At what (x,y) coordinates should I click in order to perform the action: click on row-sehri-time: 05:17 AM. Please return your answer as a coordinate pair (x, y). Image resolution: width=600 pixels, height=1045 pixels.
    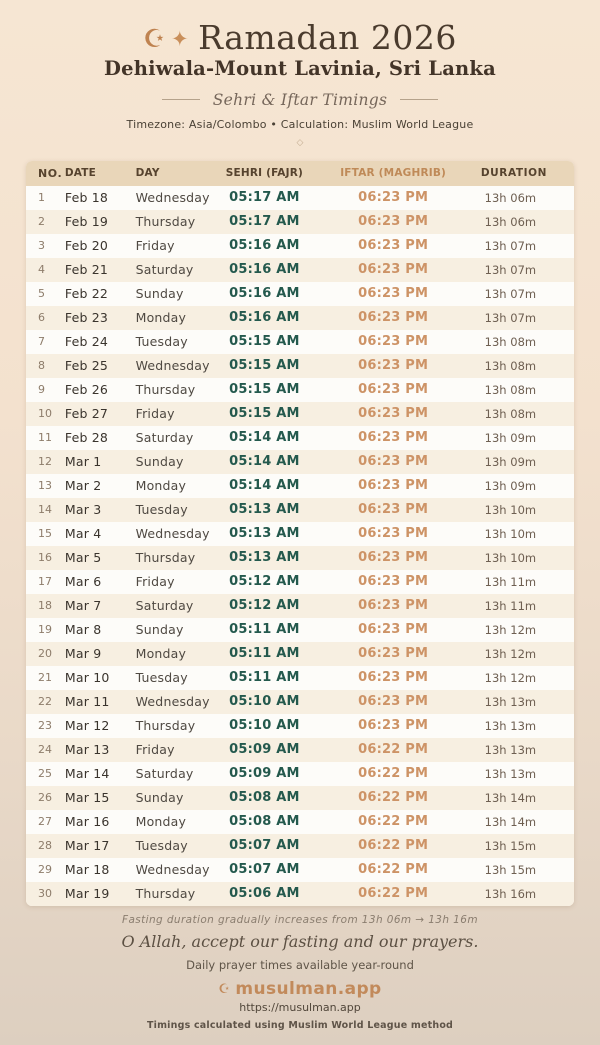
    Looking at the image, I should click on (264, 222).